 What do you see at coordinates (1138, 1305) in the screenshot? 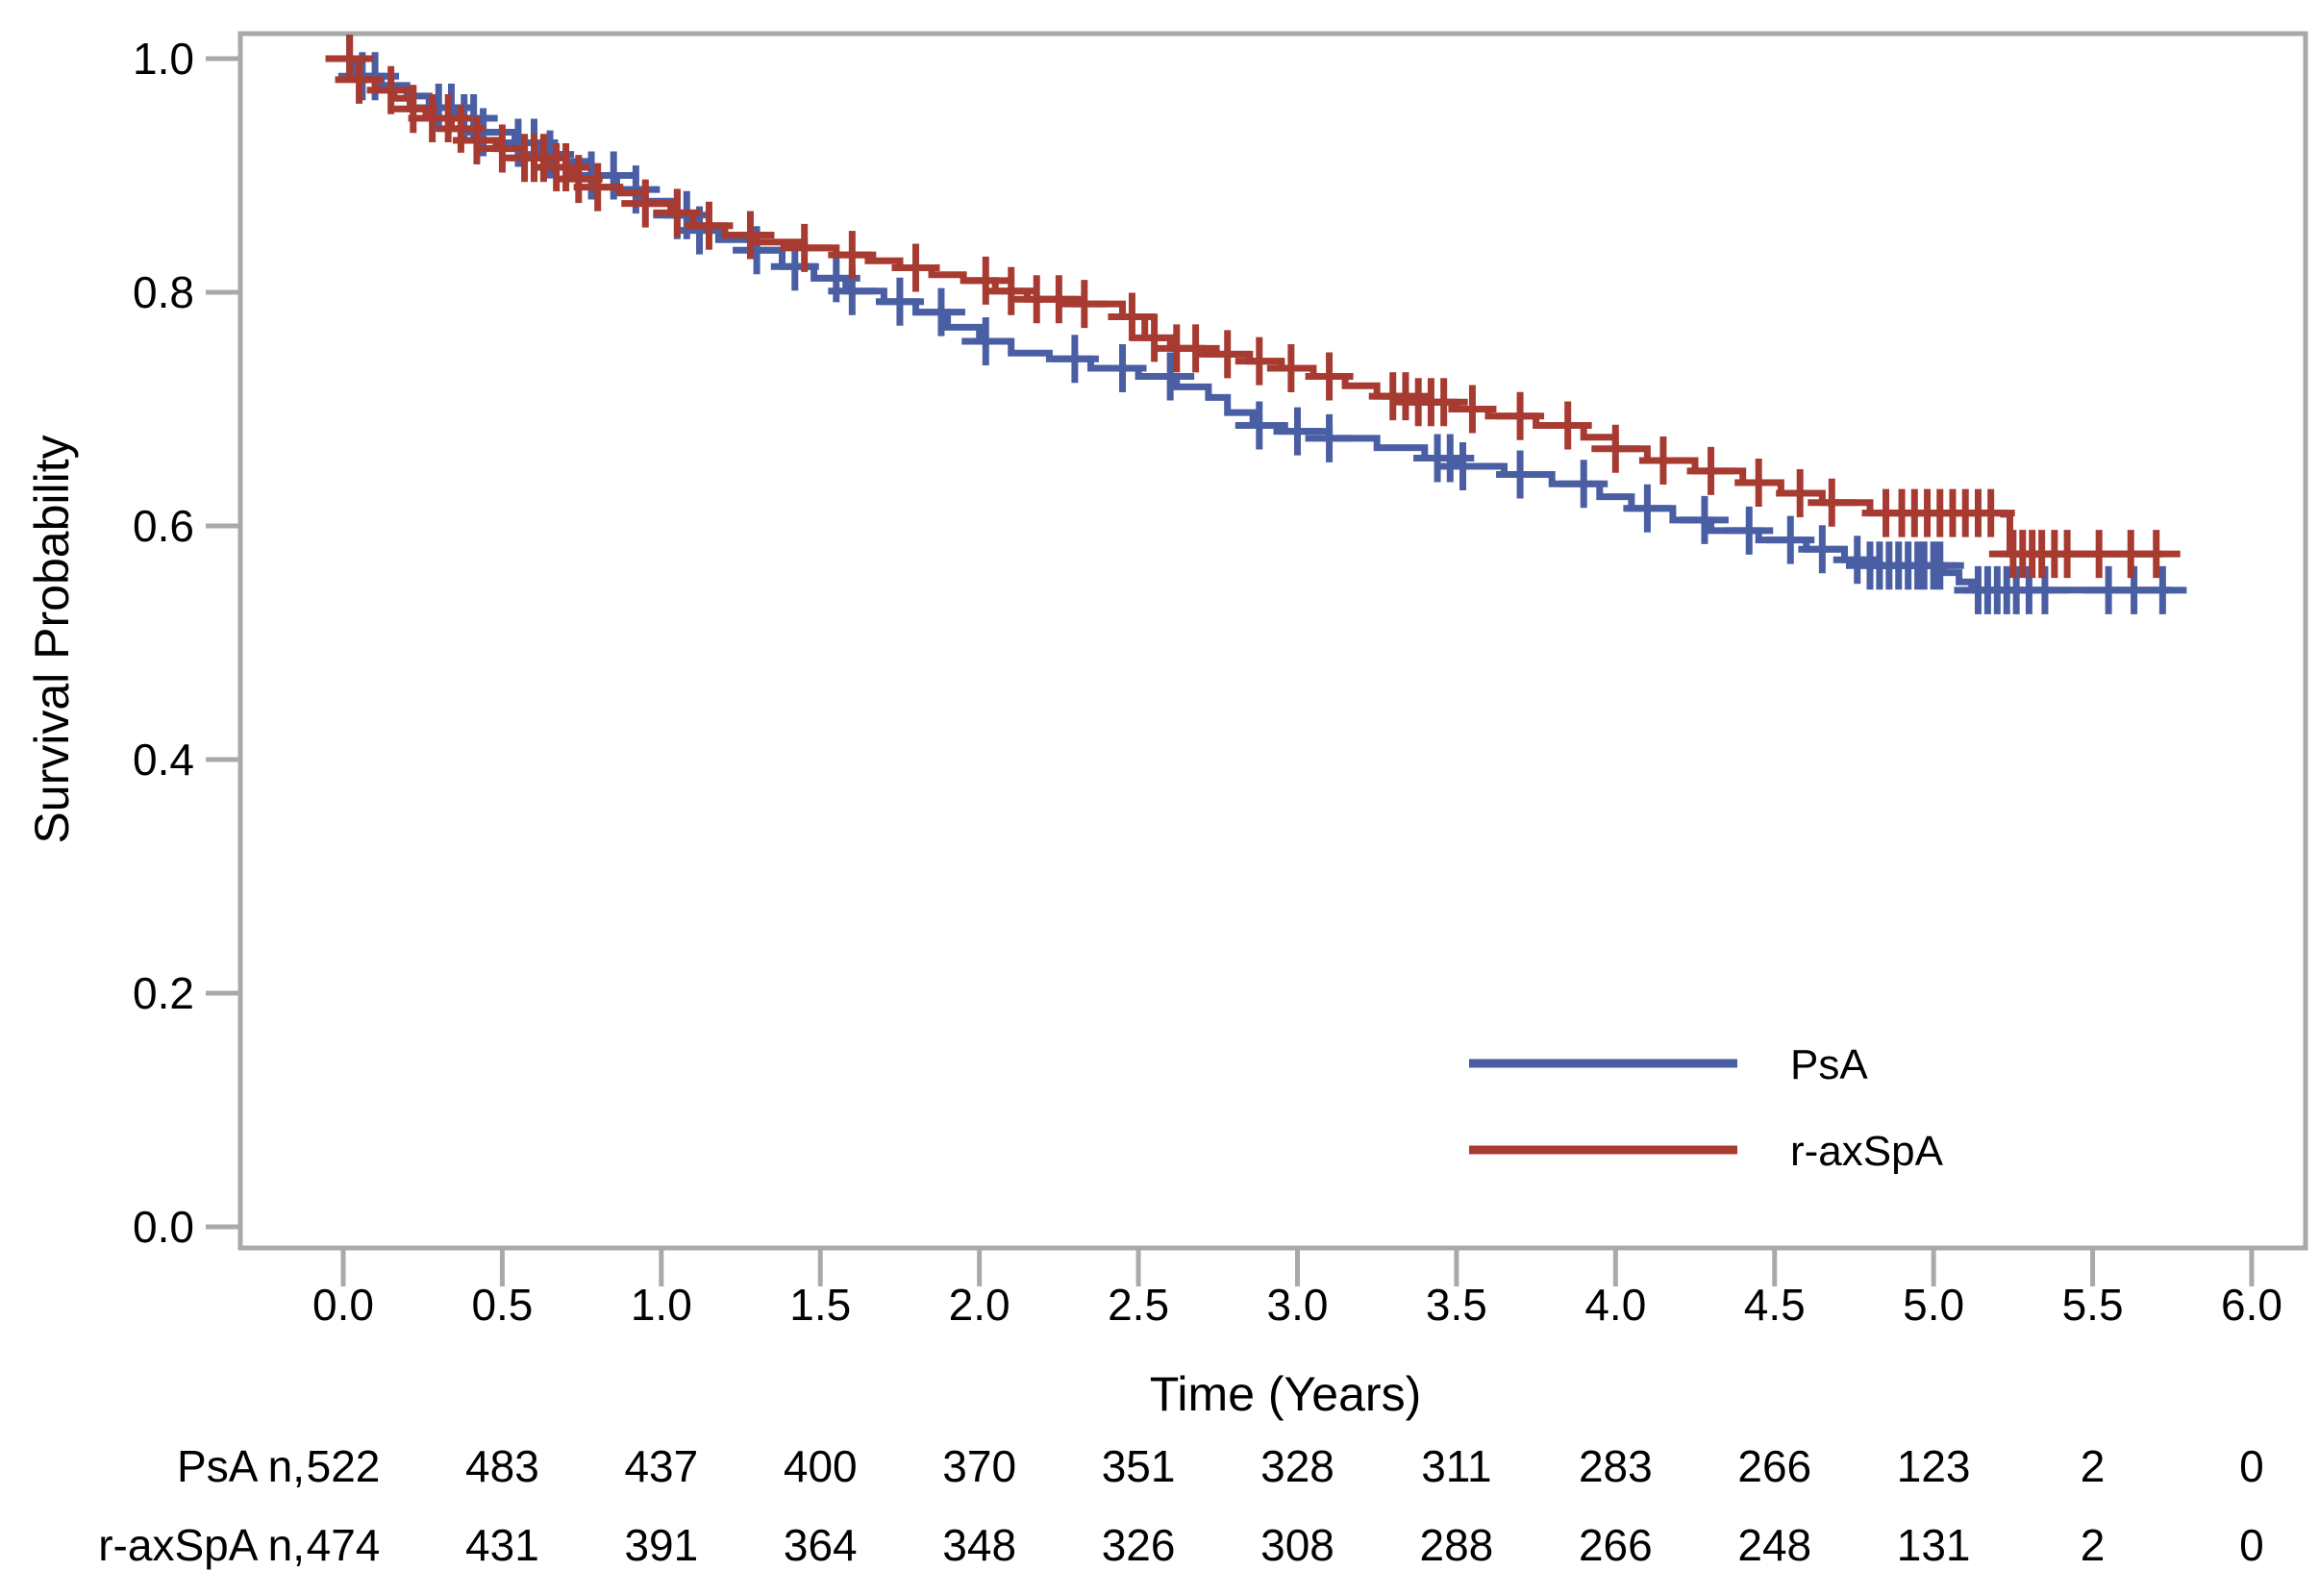
I see `x-tick-label: 2.5` at bounding box center [1138, 1305].